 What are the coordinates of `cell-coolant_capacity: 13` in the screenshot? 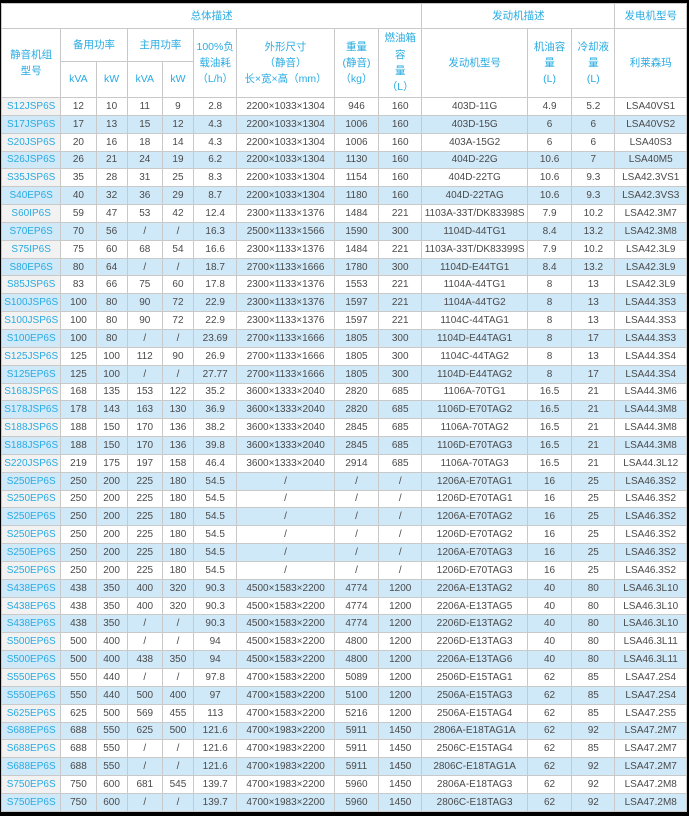 It's located at (593, 303).